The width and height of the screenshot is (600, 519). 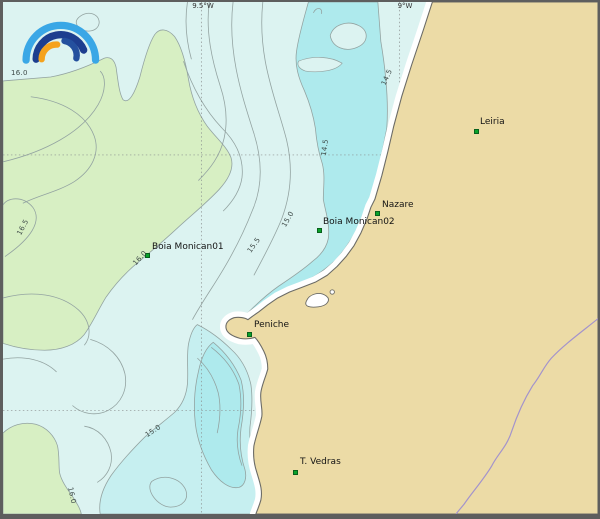 What do you see at coordinates (147, 255) in the screenshot?
I see `buoy-marker-monican01` at bounding box center [147, 255].